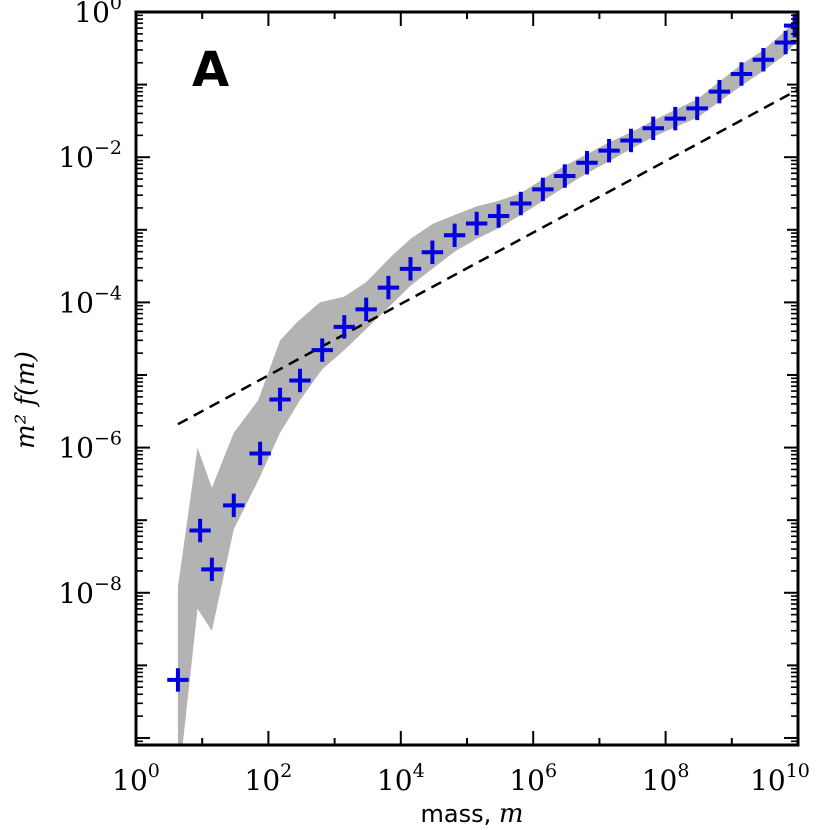 This screenshot has height=830, width=830. What do you see at coordinates (286, 771) in the screenshot?
I see `x-tick-label-exp: 2` at bounding box center [286, 771].